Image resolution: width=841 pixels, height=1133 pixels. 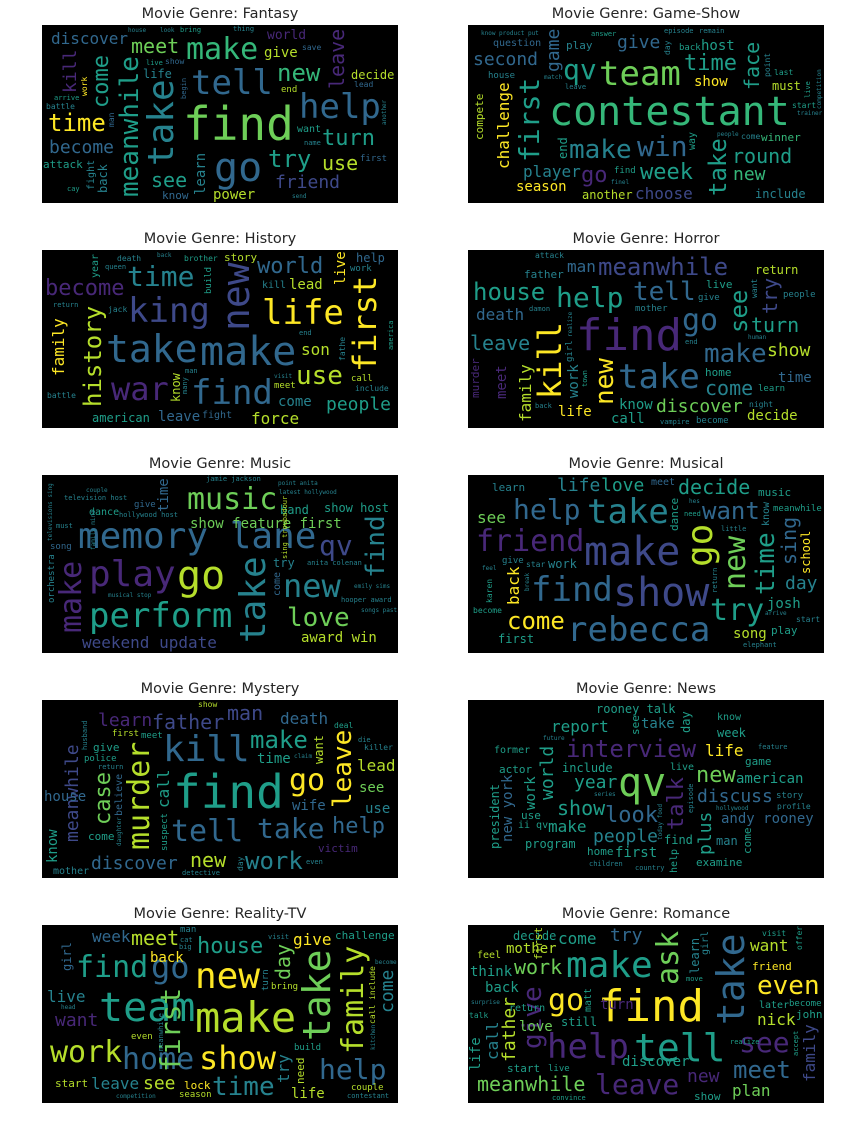 What do you see at coordinates (569, 1098) in the screenshot?
I see `cloud-word: convince` at bounding box center [569, 1098].